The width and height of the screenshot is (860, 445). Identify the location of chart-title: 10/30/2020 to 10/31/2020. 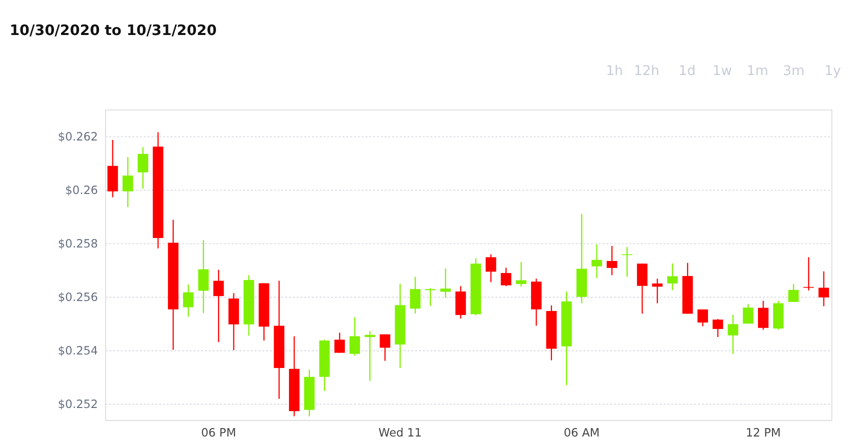
(113, 30).